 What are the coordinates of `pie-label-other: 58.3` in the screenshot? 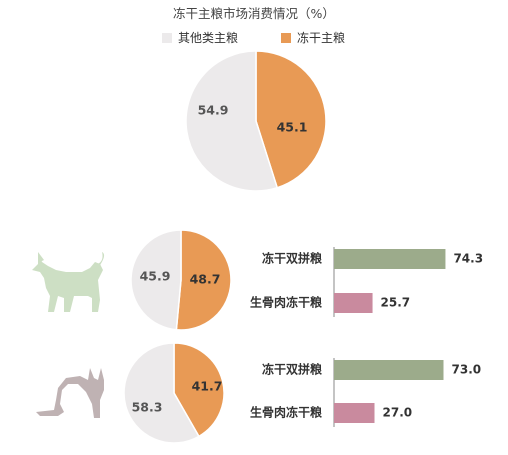 It's located at (147, 407).